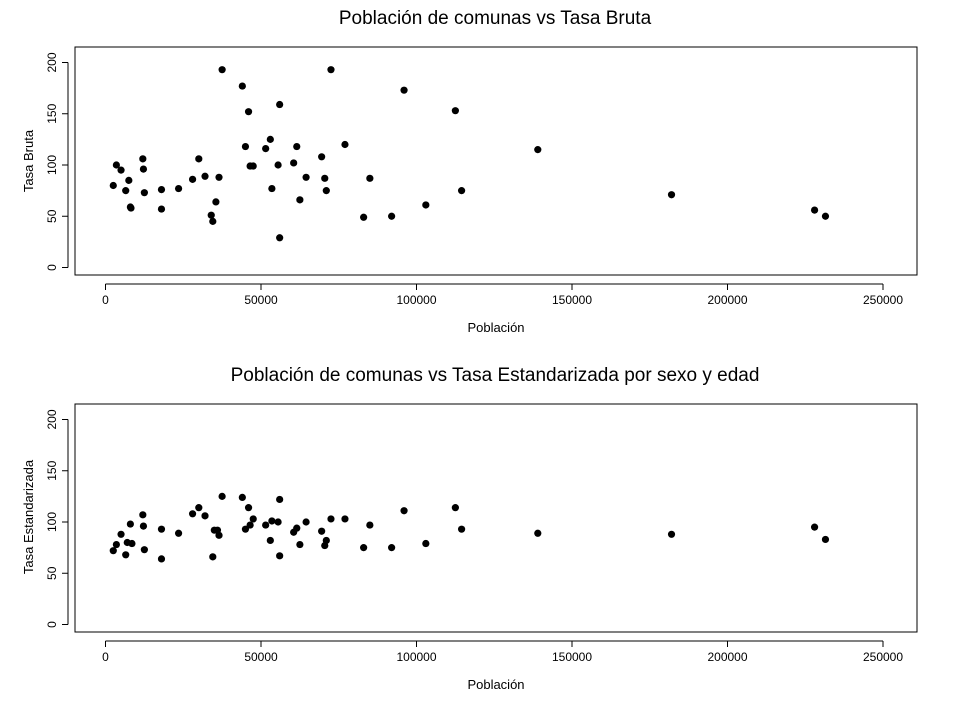 This screenshot has width=960, height=720. What do you see at coordinates (105, 657) in the screenshot?
I see `x-tick-label: 0` at bounding box center [105, 657].